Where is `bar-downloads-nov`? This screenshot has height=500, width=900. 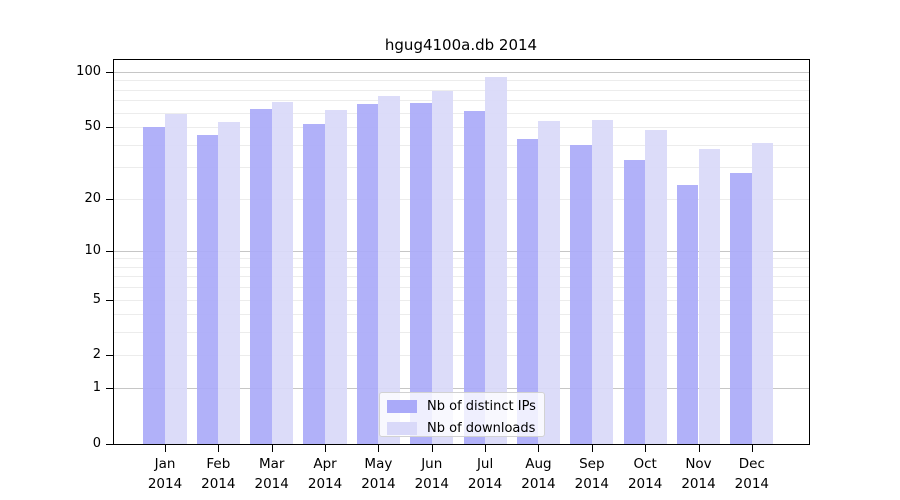
bar-downloads-nov is located at coordinates (709, 296).